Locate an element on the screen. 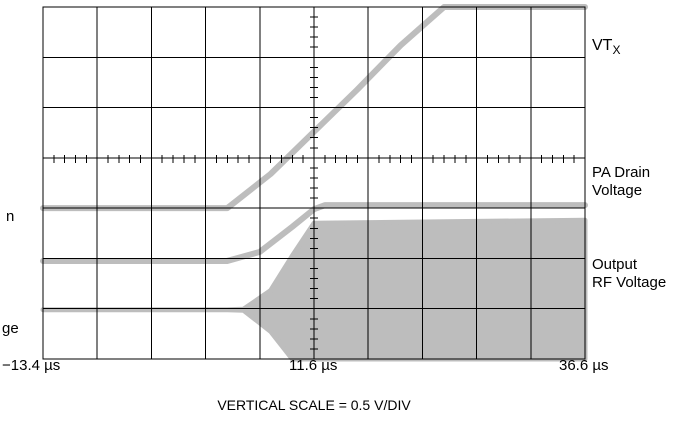 The width and height of the screenshot is (696, 425). x-tick-label-start: −13.4 µs is located at coordinates (31, 365).